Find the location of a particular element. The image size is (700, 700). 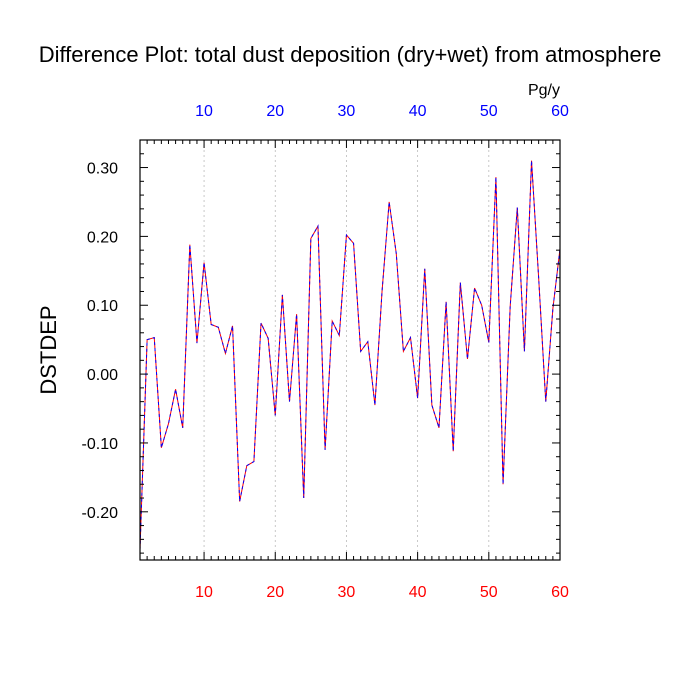

x-tick-label-bottom: 40 is located at coordinates (418, 592).